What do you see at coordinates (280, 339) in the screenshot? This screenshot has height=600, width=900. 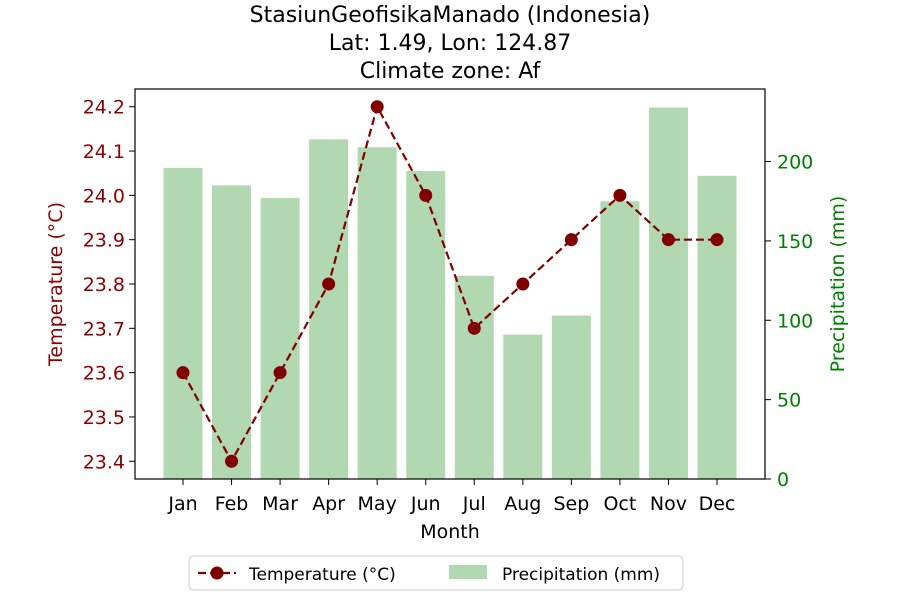 I see `precipitation-bar-mar` at bounding box center [280, 339].